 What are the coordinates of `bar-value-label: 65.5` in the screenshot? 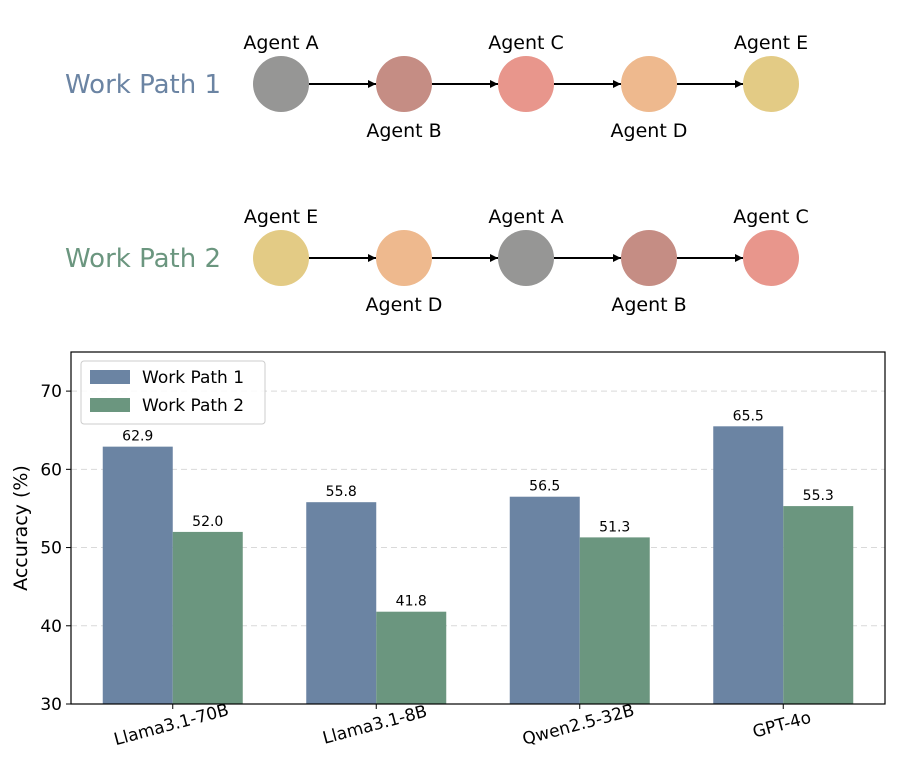 It's located at (748, 416).